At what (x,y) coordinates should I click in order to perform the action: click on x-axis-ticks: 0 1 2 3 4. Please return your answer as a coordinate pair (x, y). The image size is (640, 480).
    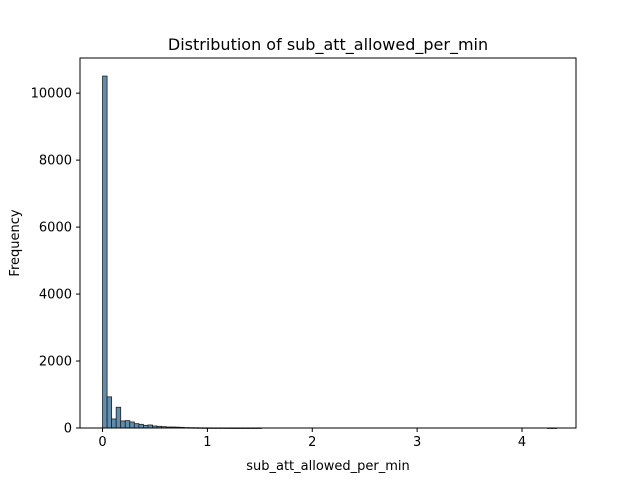
    Looking at the image, I should click on (312, 439).